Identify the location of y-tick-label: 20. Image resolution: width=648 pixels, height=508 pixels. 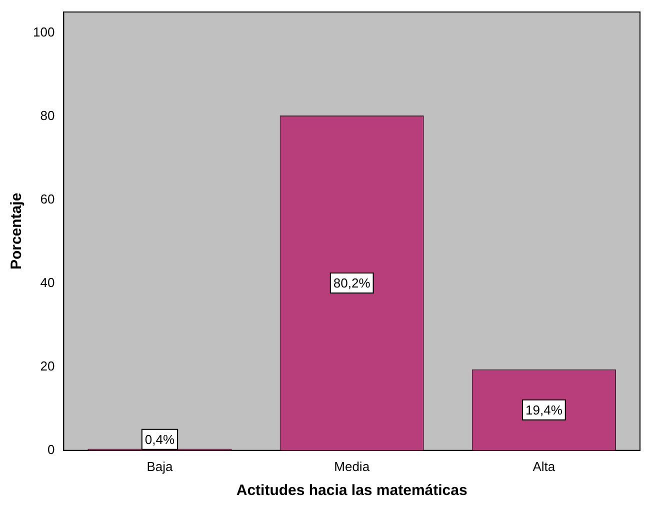
(47, 366).